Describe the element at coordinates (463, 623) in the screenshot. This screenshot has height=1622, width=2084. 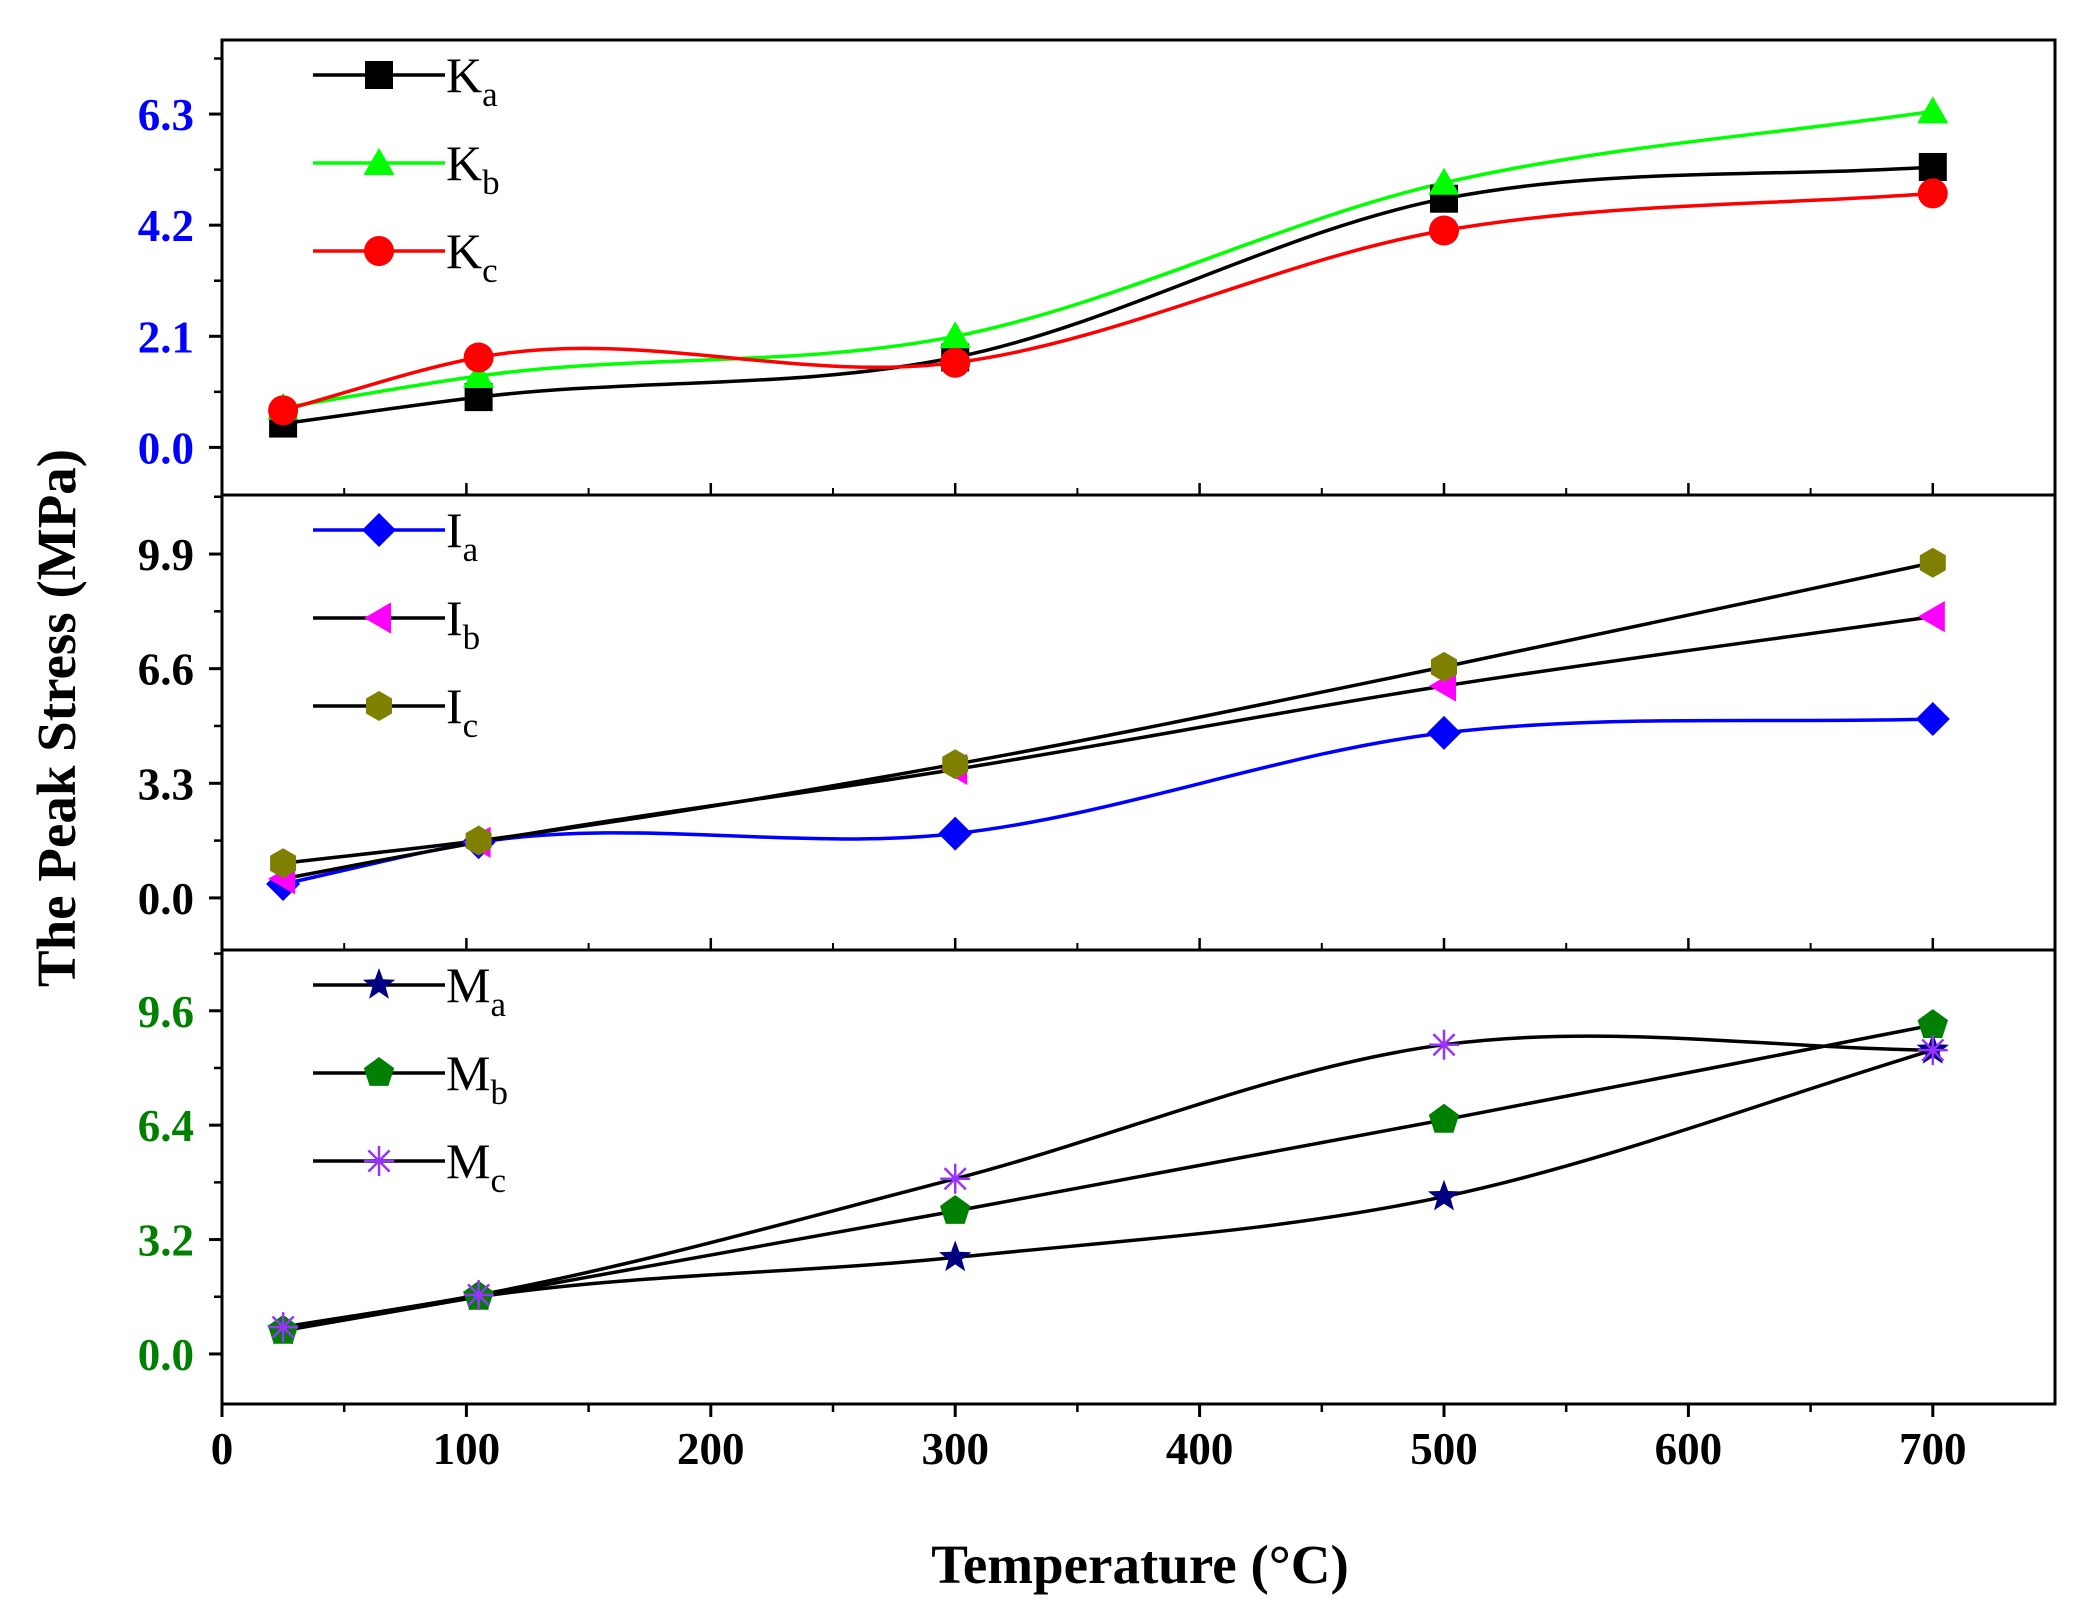
I see `legend-label-ib: Ib` at that location.